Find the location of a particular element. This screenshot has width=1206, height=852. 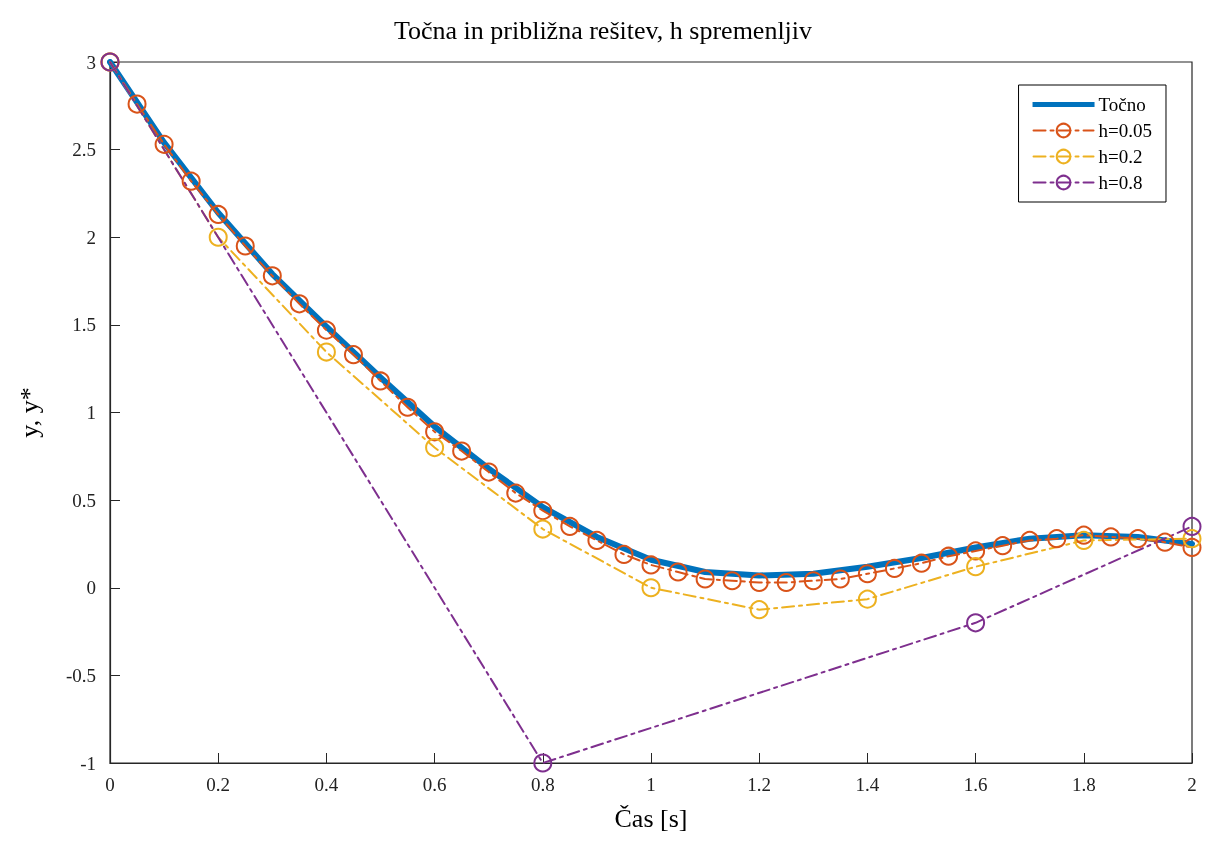

x-tick-label: 0.2 is located at coordinates (218, 784).